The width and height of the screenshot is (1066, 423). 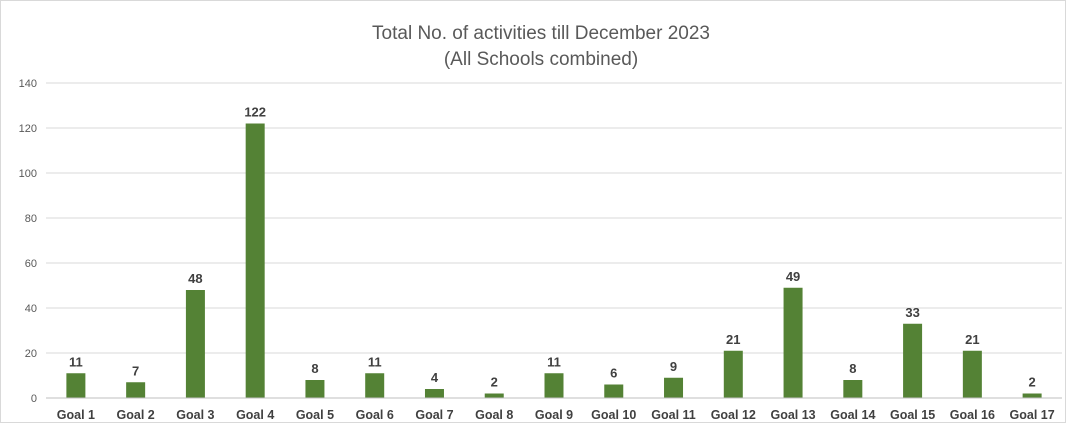 What do you see at coordinates (255, 415) in the screenshot?
I see `x-tick-label: Goal 4` at bounding box center [255, 415].